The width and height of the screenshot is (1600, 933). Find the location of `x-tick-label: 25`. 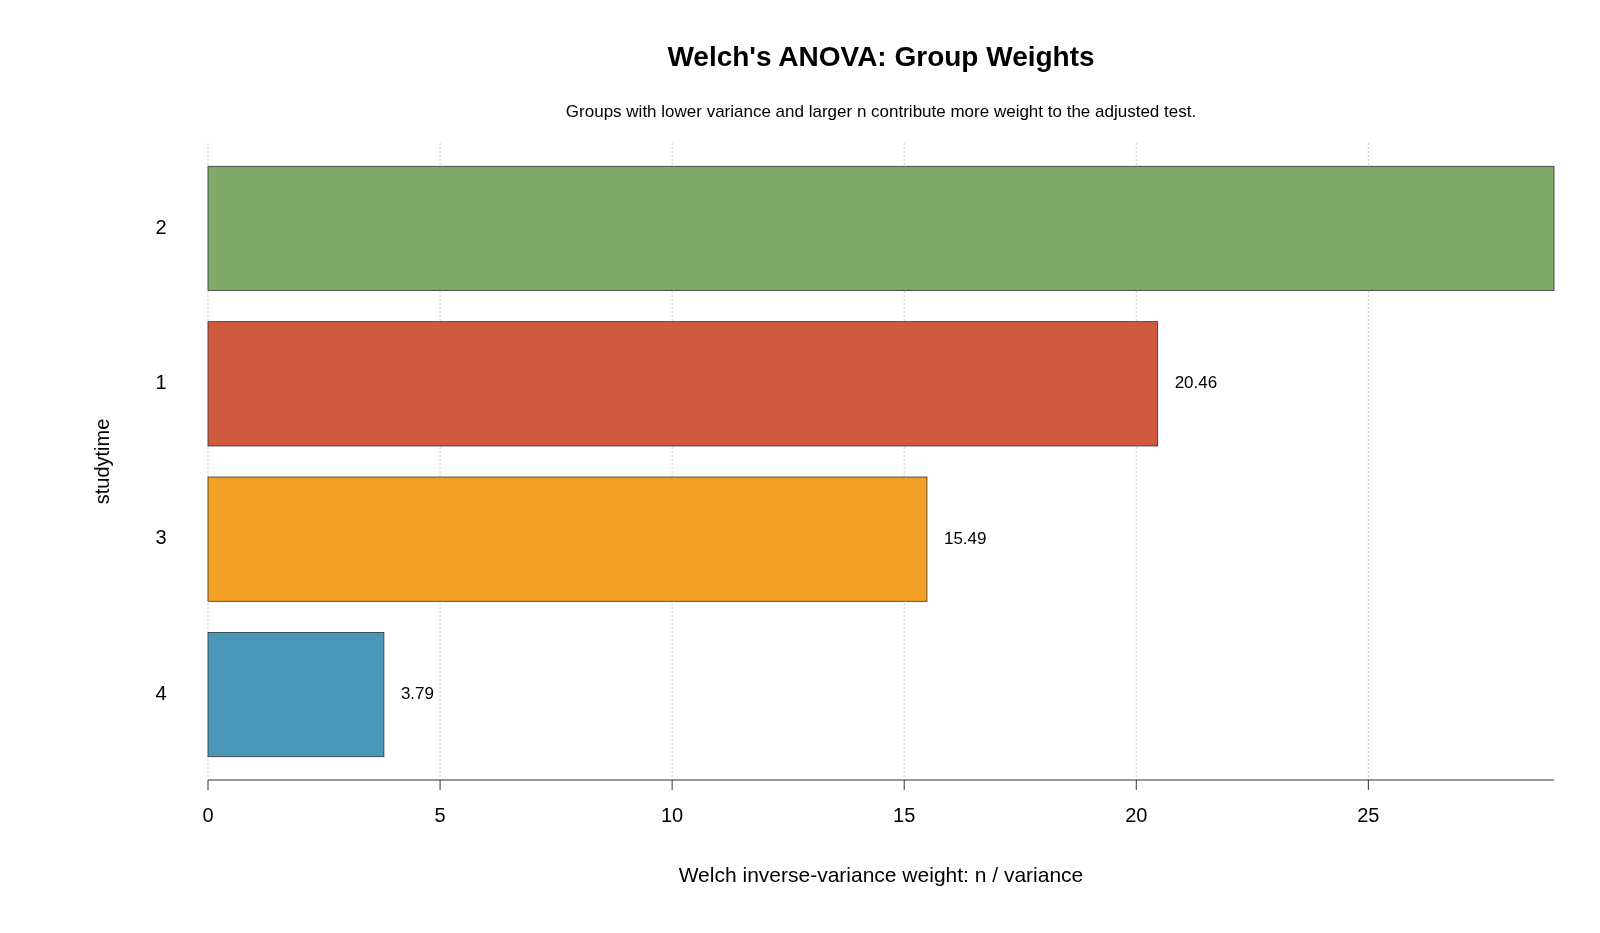

x-tick-label: 25 is located at coordinates (1368, 815).